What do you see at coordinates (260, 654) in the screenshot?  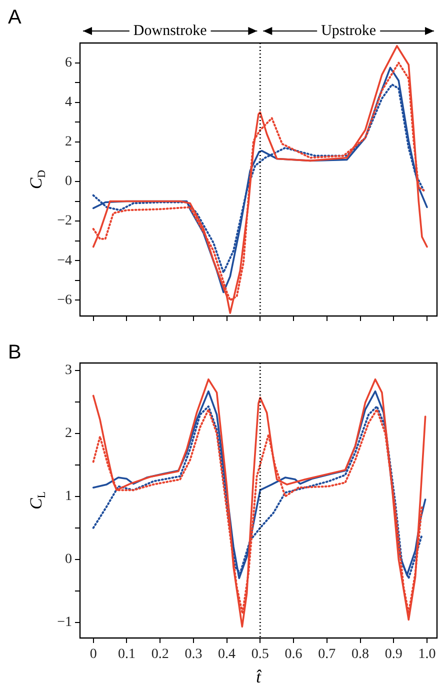 I see `x-tick-label: 0.5` at bounding box center [260, 654].